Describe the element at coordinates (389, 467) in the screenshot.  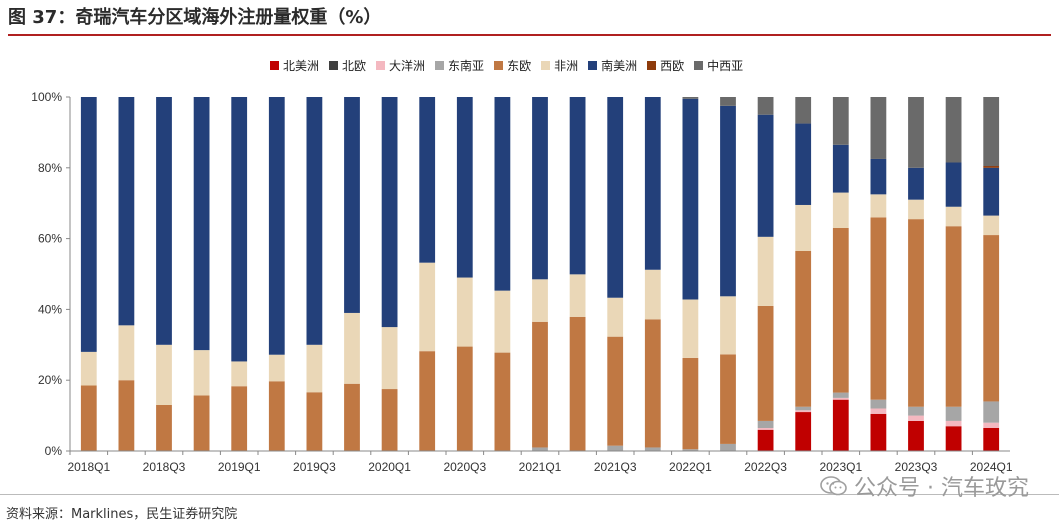
I see `x-tick-label: 2020Q1` at that location.